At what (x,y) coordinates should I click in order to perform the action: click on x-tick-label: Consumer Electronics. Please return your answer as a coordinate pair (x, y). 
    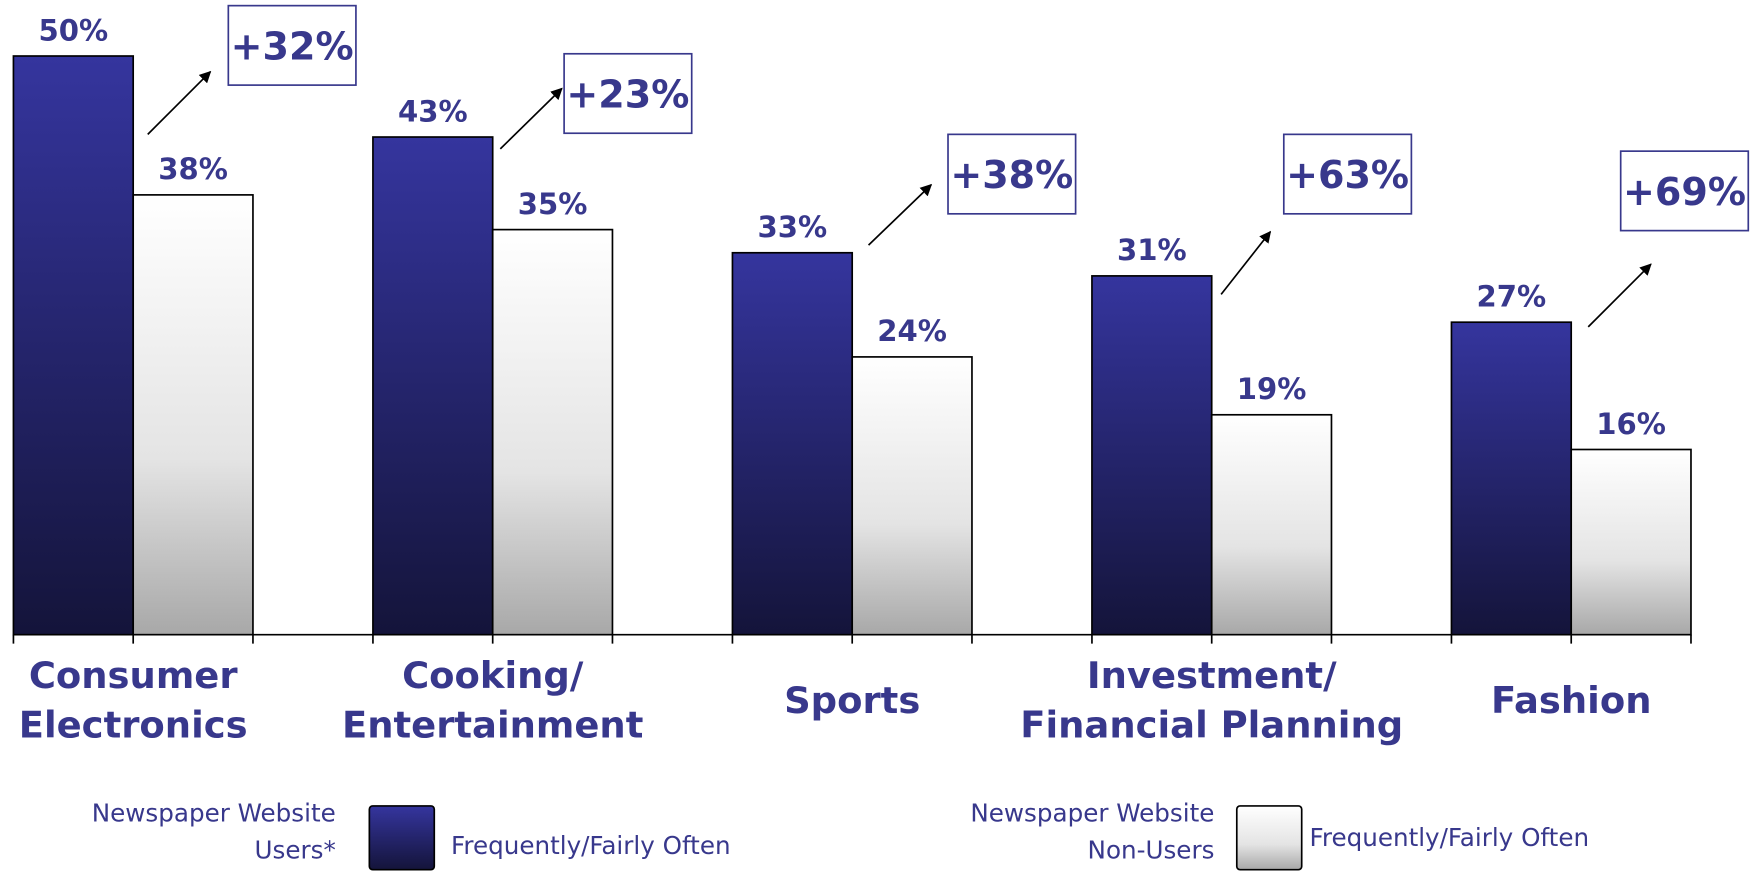
    Looking at the image, I should click on (133, 700).